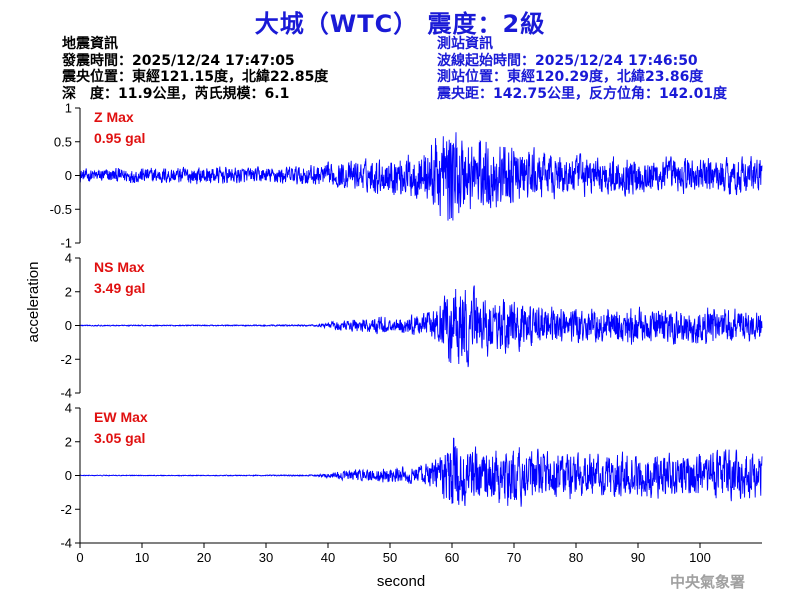 This screenshot has width=800, height=600. I want to click on max-label-ew: EW Max, so click(121, 417).